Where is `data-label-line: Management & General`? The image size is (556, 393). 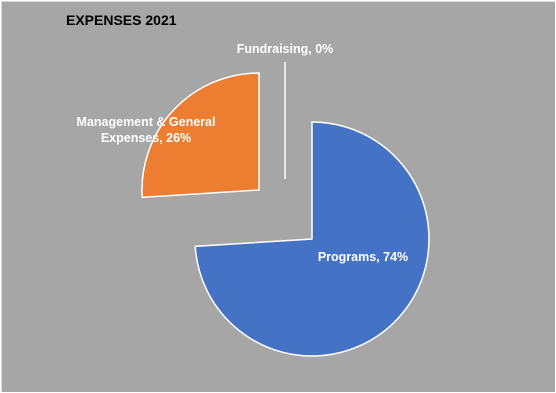 data-label-line: Management & General is located at coordinates (146, 122).